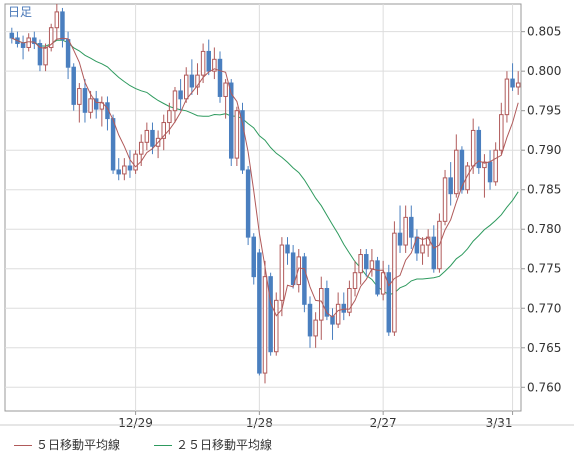 This screenshot has width=574, height=462. Describe the element at coordinates (544, 387) in the screenshot. I see `y-tick-label: 0.760` at that location.